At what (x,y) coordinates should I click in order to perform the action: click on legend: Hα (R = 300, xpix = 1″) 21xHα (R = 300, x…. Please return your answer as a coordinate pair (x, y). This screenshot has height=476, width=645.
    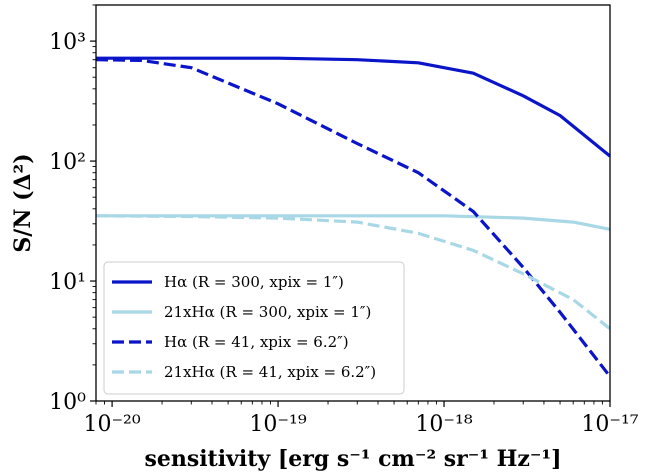
    Looking at the image, I should click on (254, 328).